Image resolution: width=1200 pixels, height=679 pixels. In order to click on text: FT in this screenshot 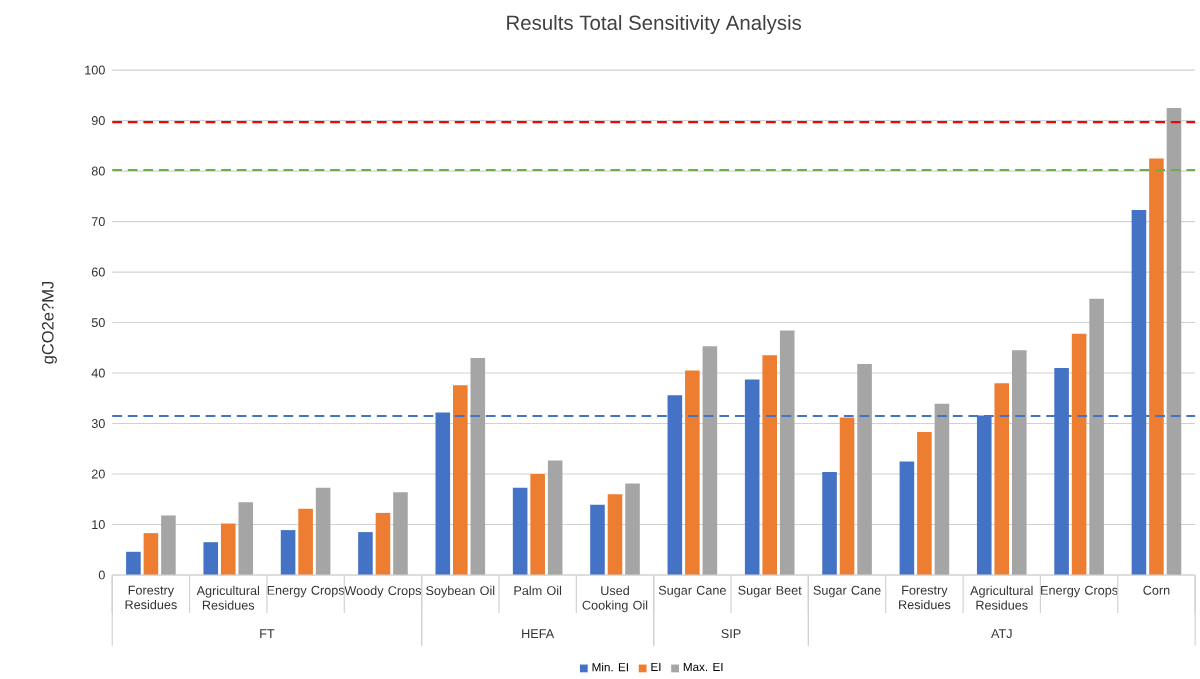, I will do `click(267, 633)`.